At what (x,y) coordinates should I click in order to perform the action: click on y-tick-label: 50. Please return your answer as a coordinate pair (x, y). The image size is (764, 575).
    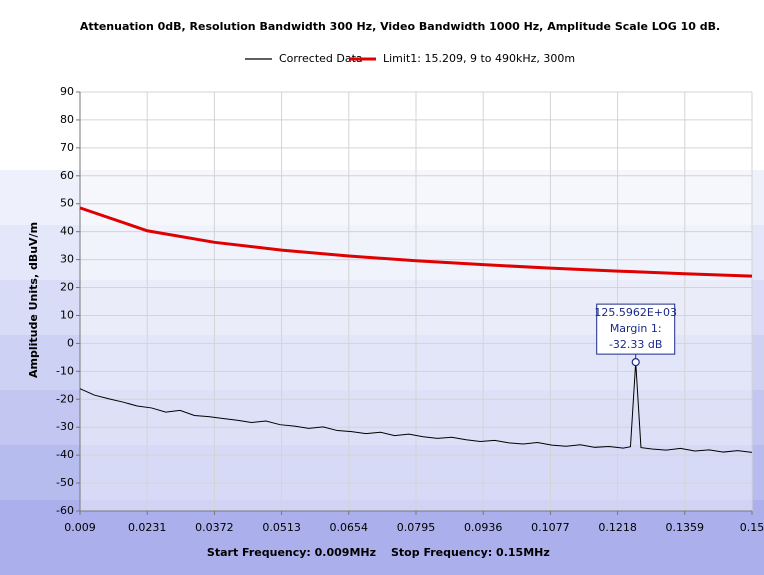
    Looking at the image, I should click on (67, 203).